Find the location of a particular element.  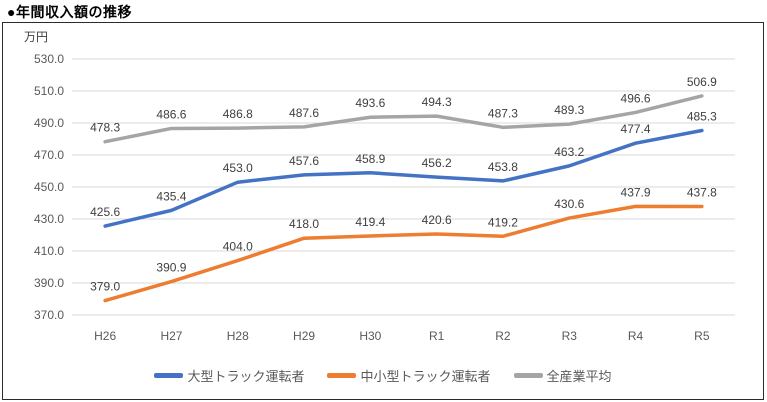

legend-label: 全産業平均 is located at coordinates (579, 376).